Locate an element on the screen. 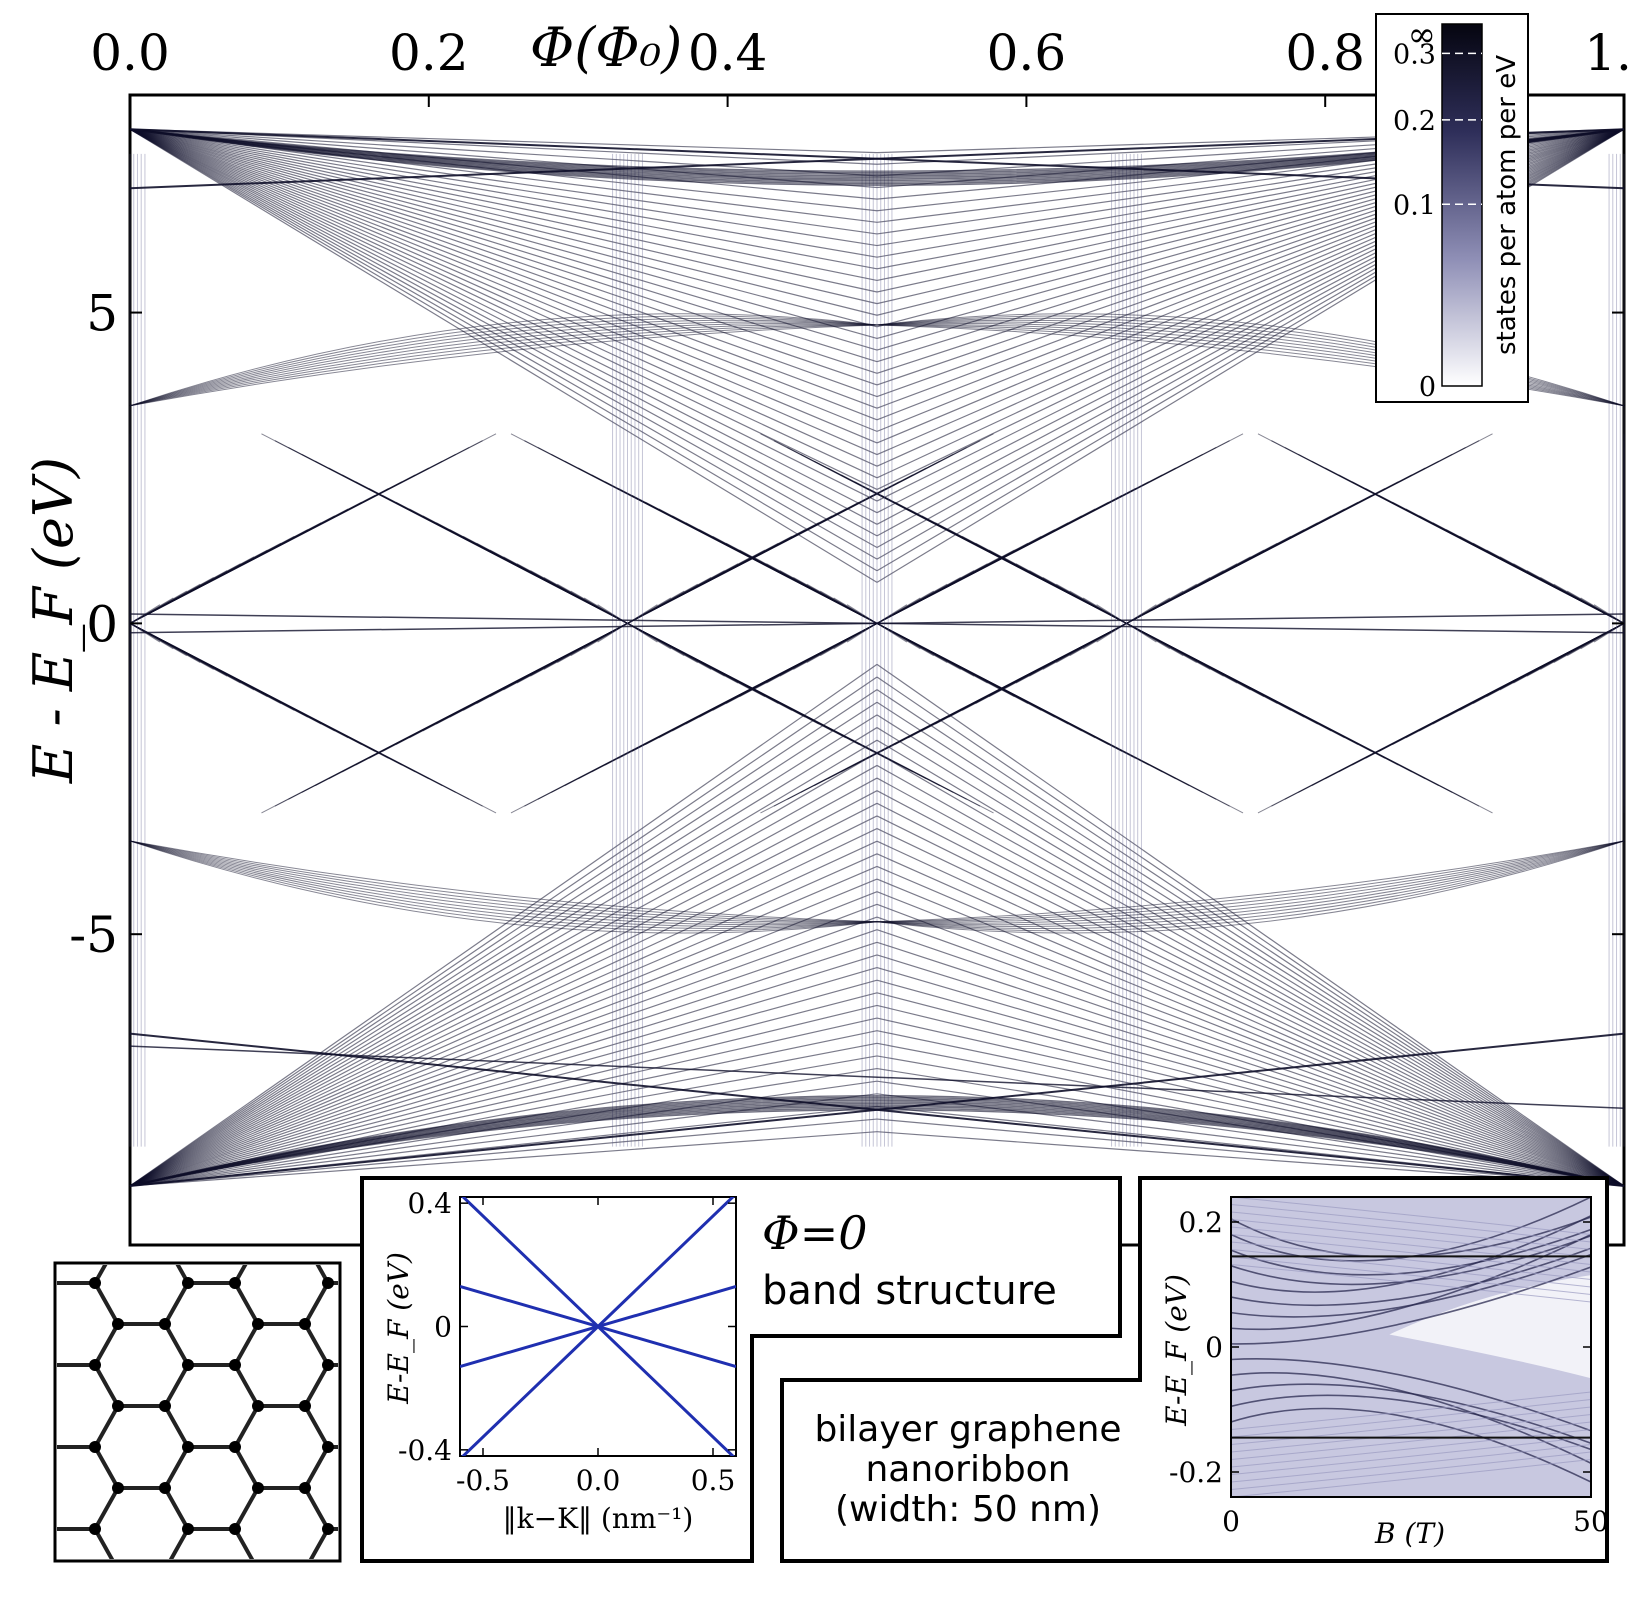  band-x-tick-label: -0.5 is located at coordinates (483, 1480).